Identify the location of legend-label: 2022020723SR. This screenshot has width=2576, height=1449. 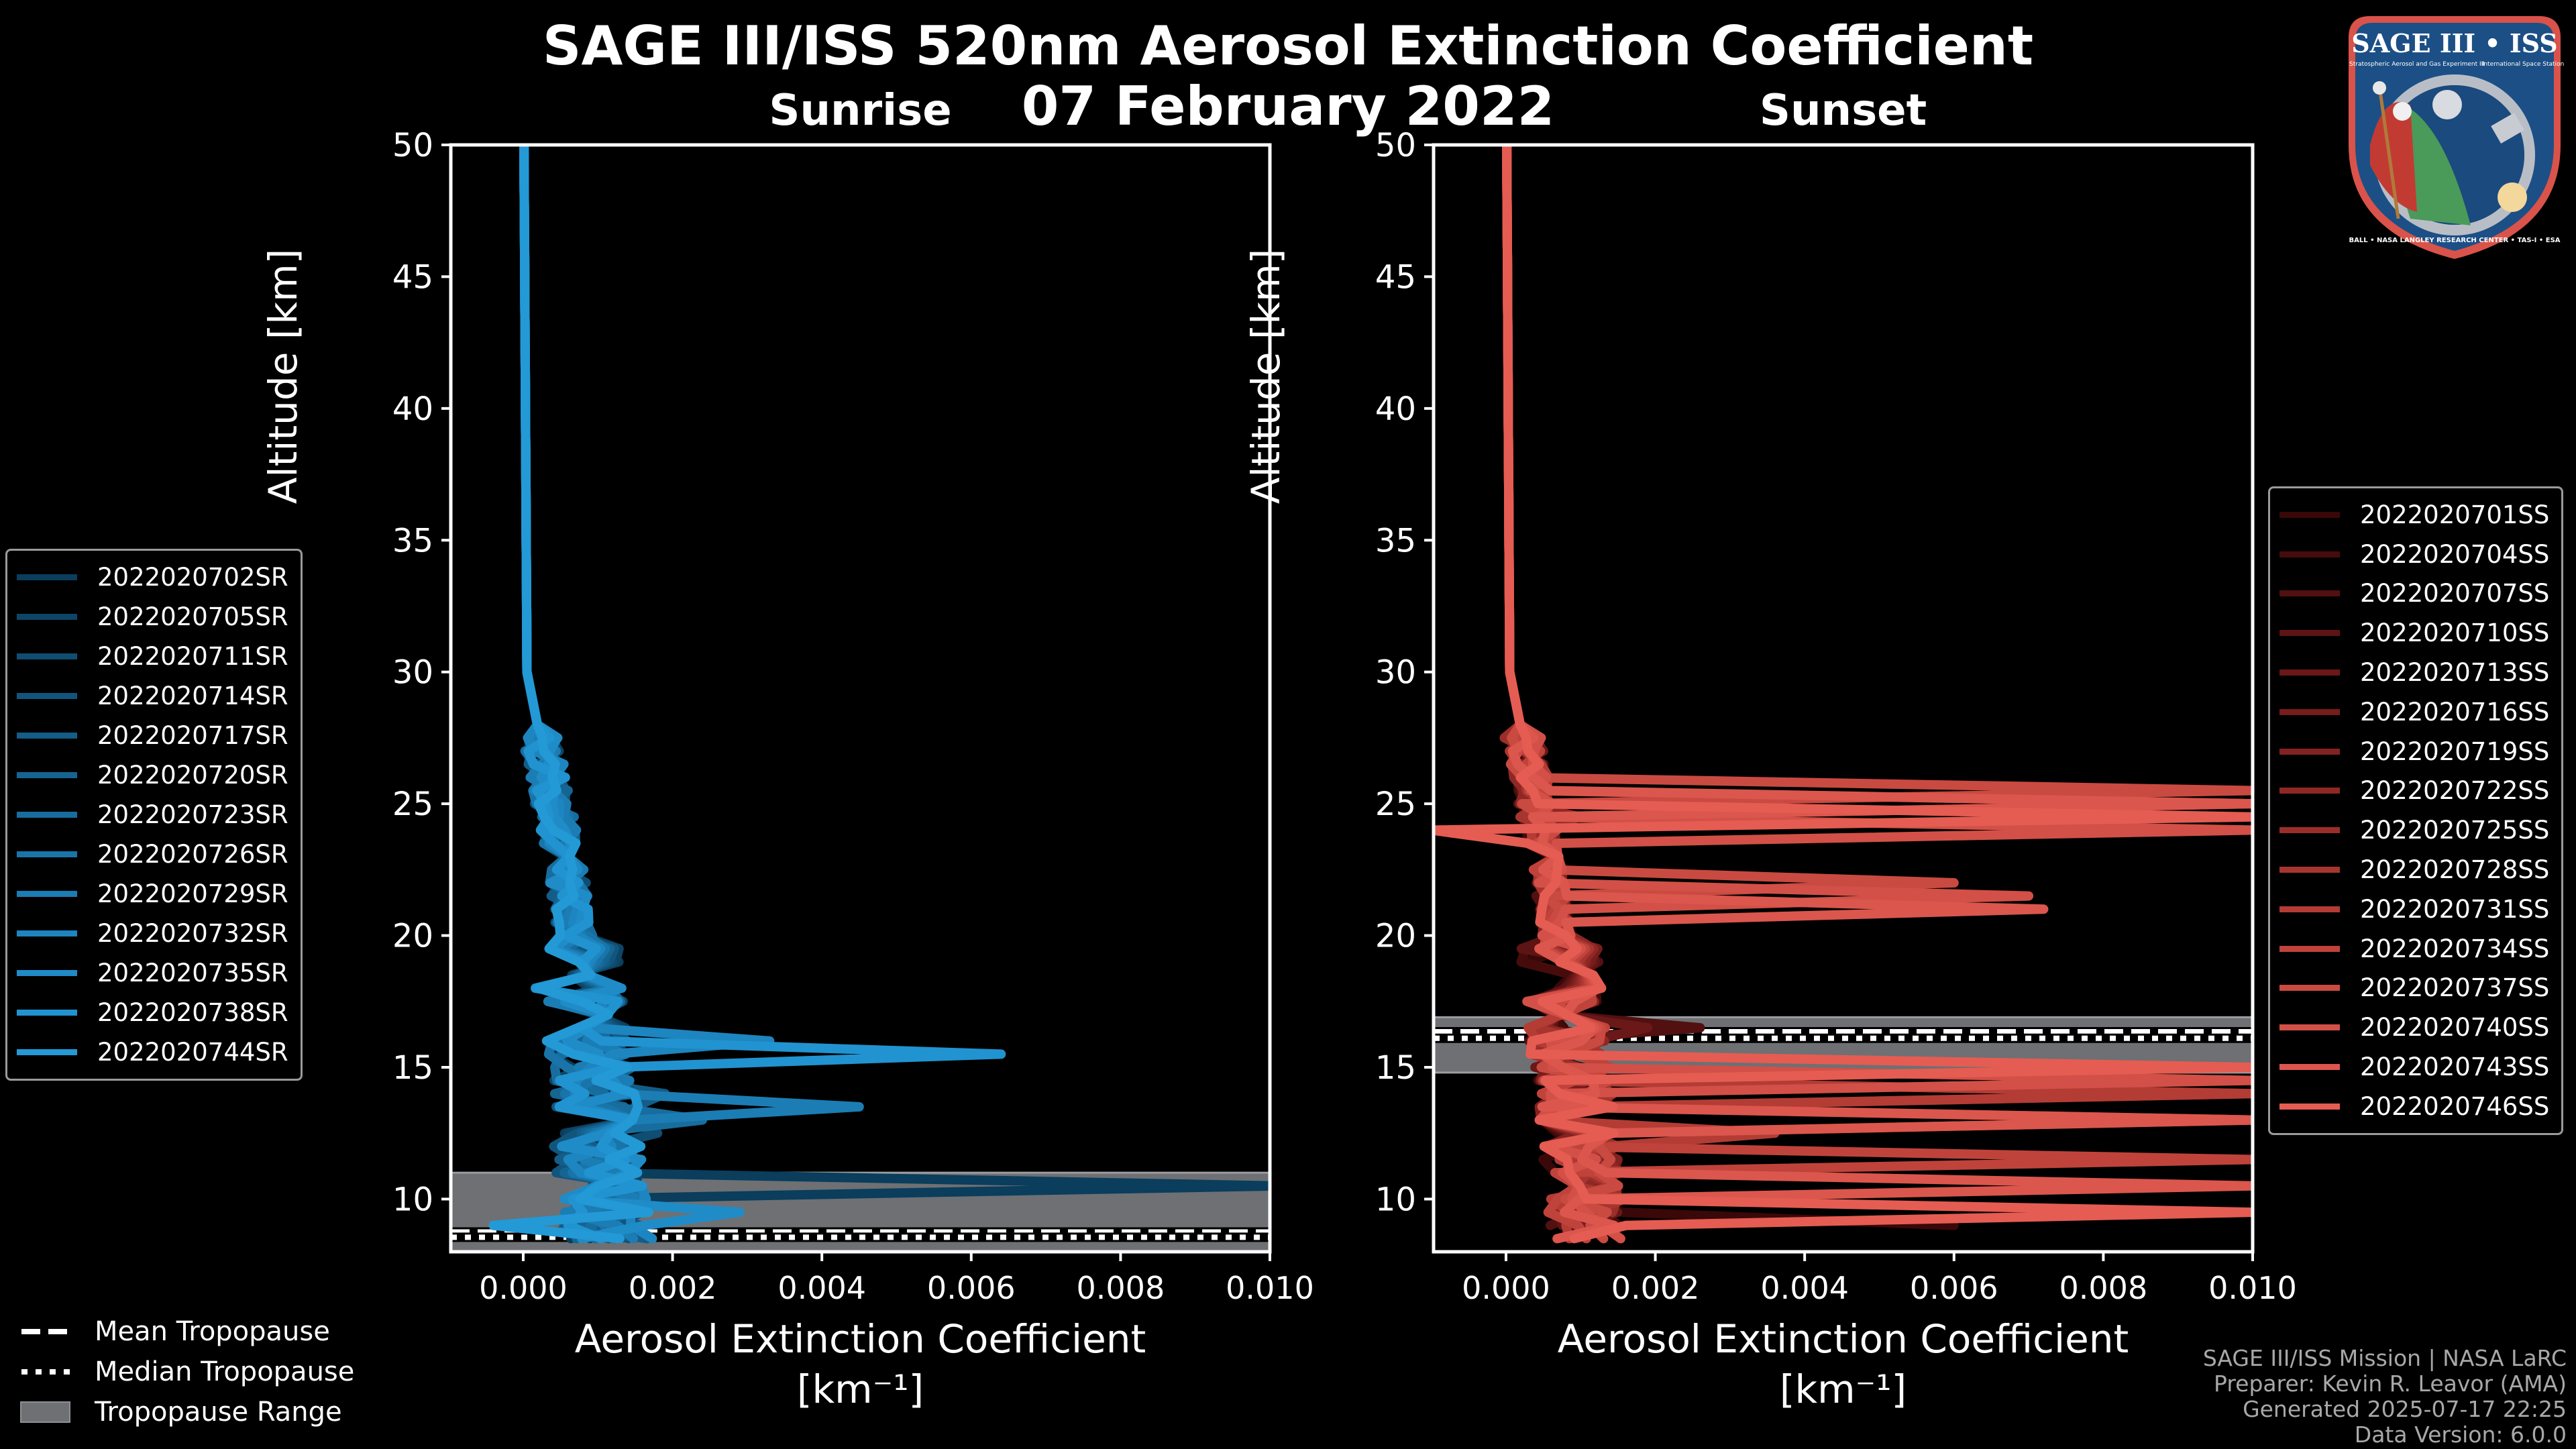
(192, 814).